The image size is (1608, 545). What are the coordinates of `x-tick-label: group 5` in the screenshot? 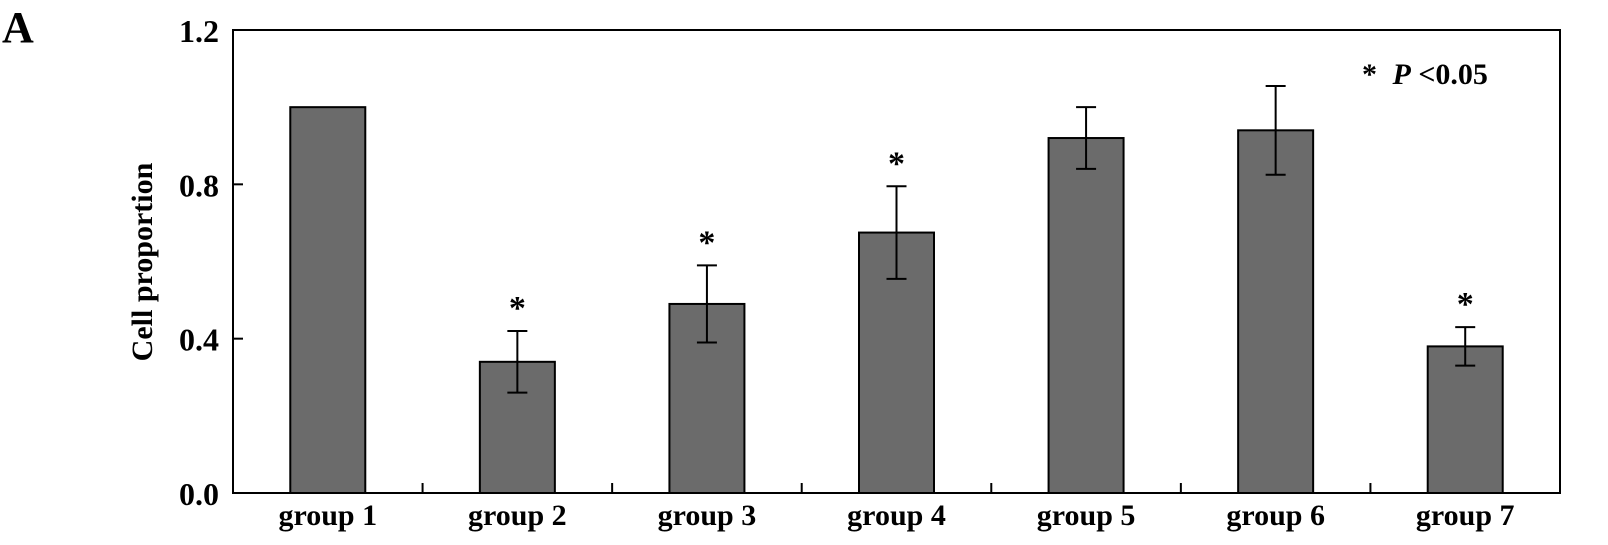 It's located at (1086, 515).